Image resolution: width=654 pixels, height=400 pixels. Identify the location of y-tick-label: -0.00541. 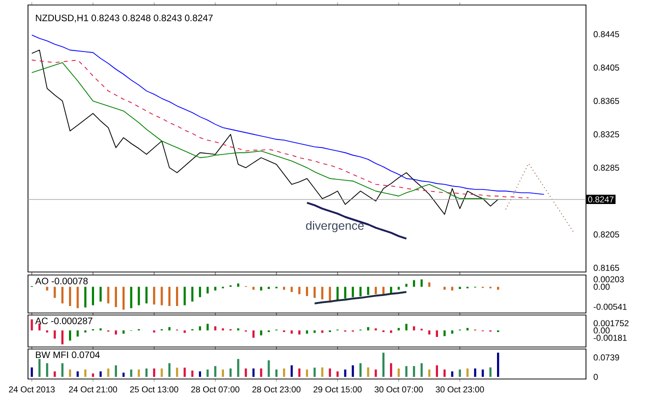
(610, 307).